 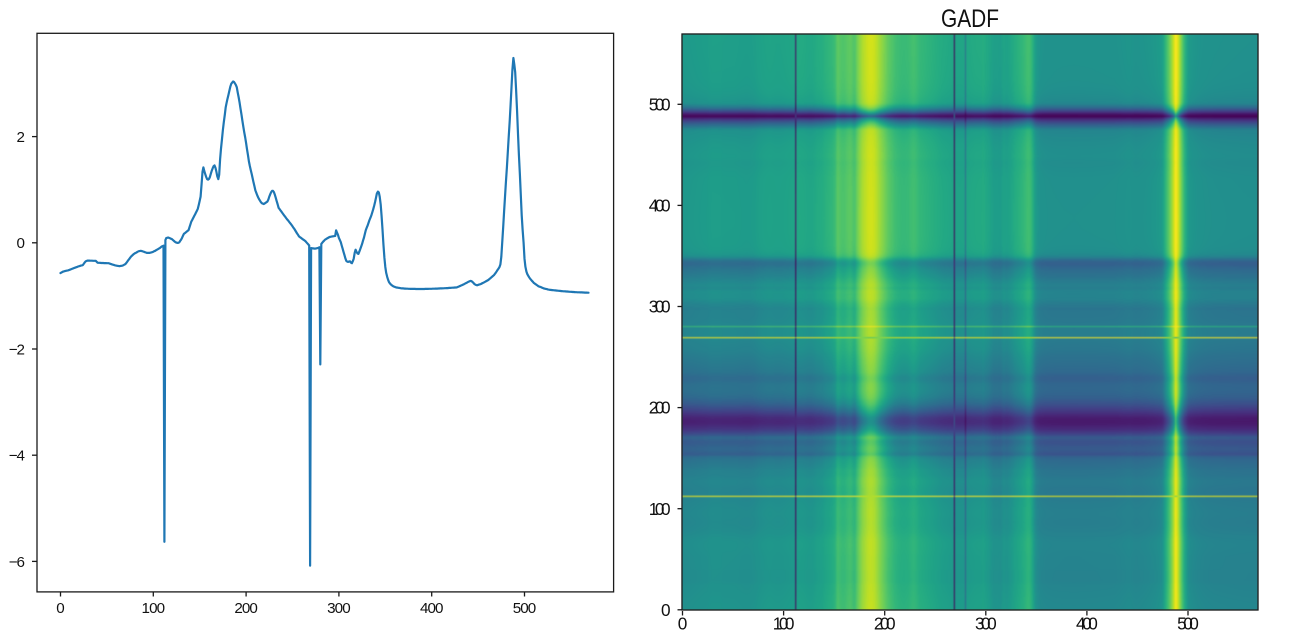 What do you see at coordinates (17, 349) in the screenshot?
I see `svg-text: −2` at bounding box center [17, 349].